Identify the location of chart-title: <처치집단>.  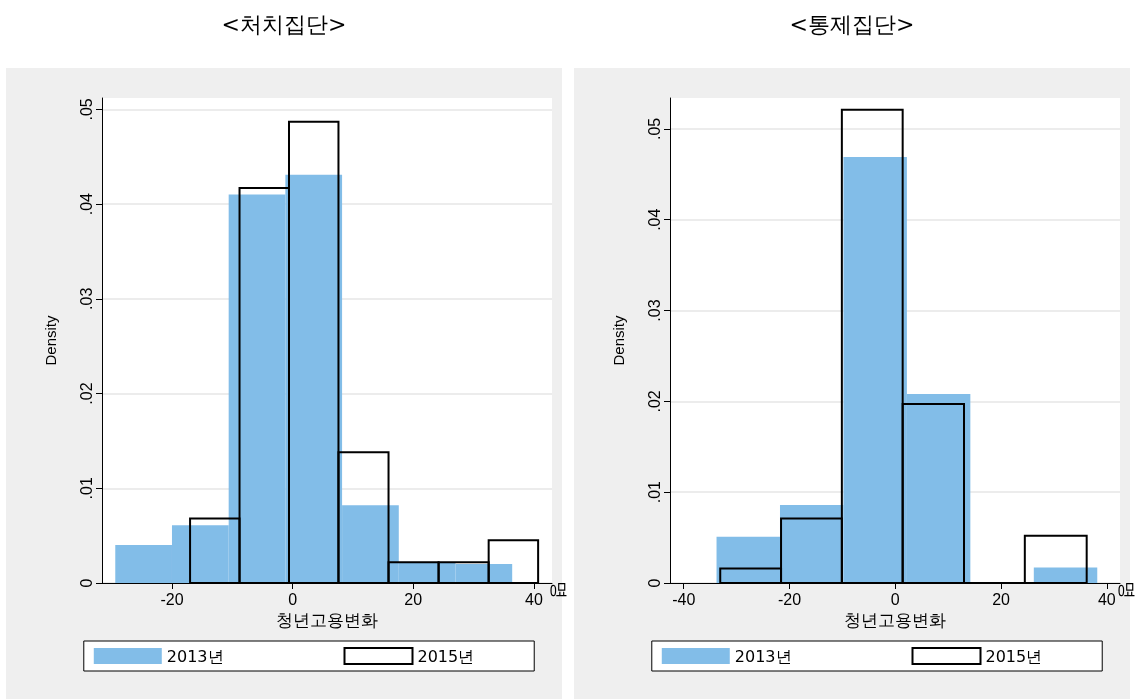
(284, 24).